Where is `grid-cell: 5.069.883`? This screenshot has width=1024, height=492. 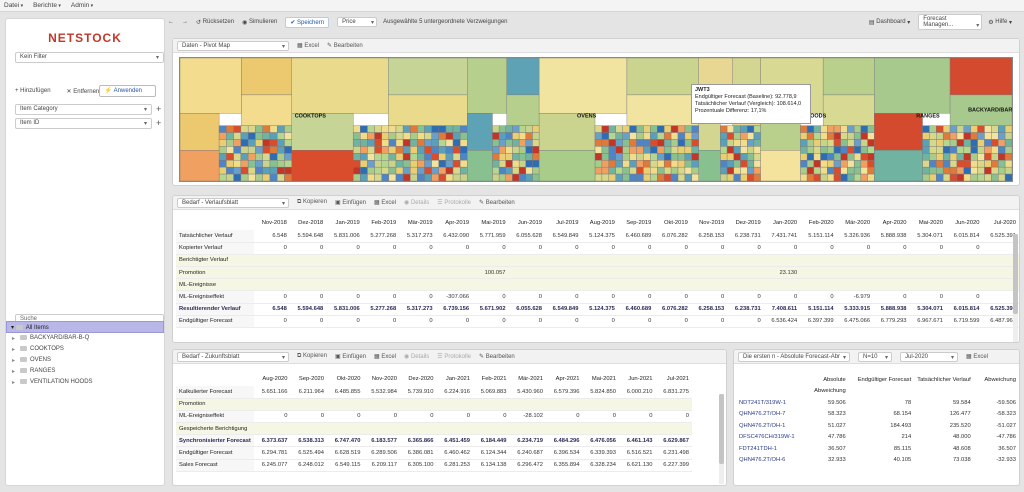 grid-cell: 5.069.883 is located at coordinates (491, 392).